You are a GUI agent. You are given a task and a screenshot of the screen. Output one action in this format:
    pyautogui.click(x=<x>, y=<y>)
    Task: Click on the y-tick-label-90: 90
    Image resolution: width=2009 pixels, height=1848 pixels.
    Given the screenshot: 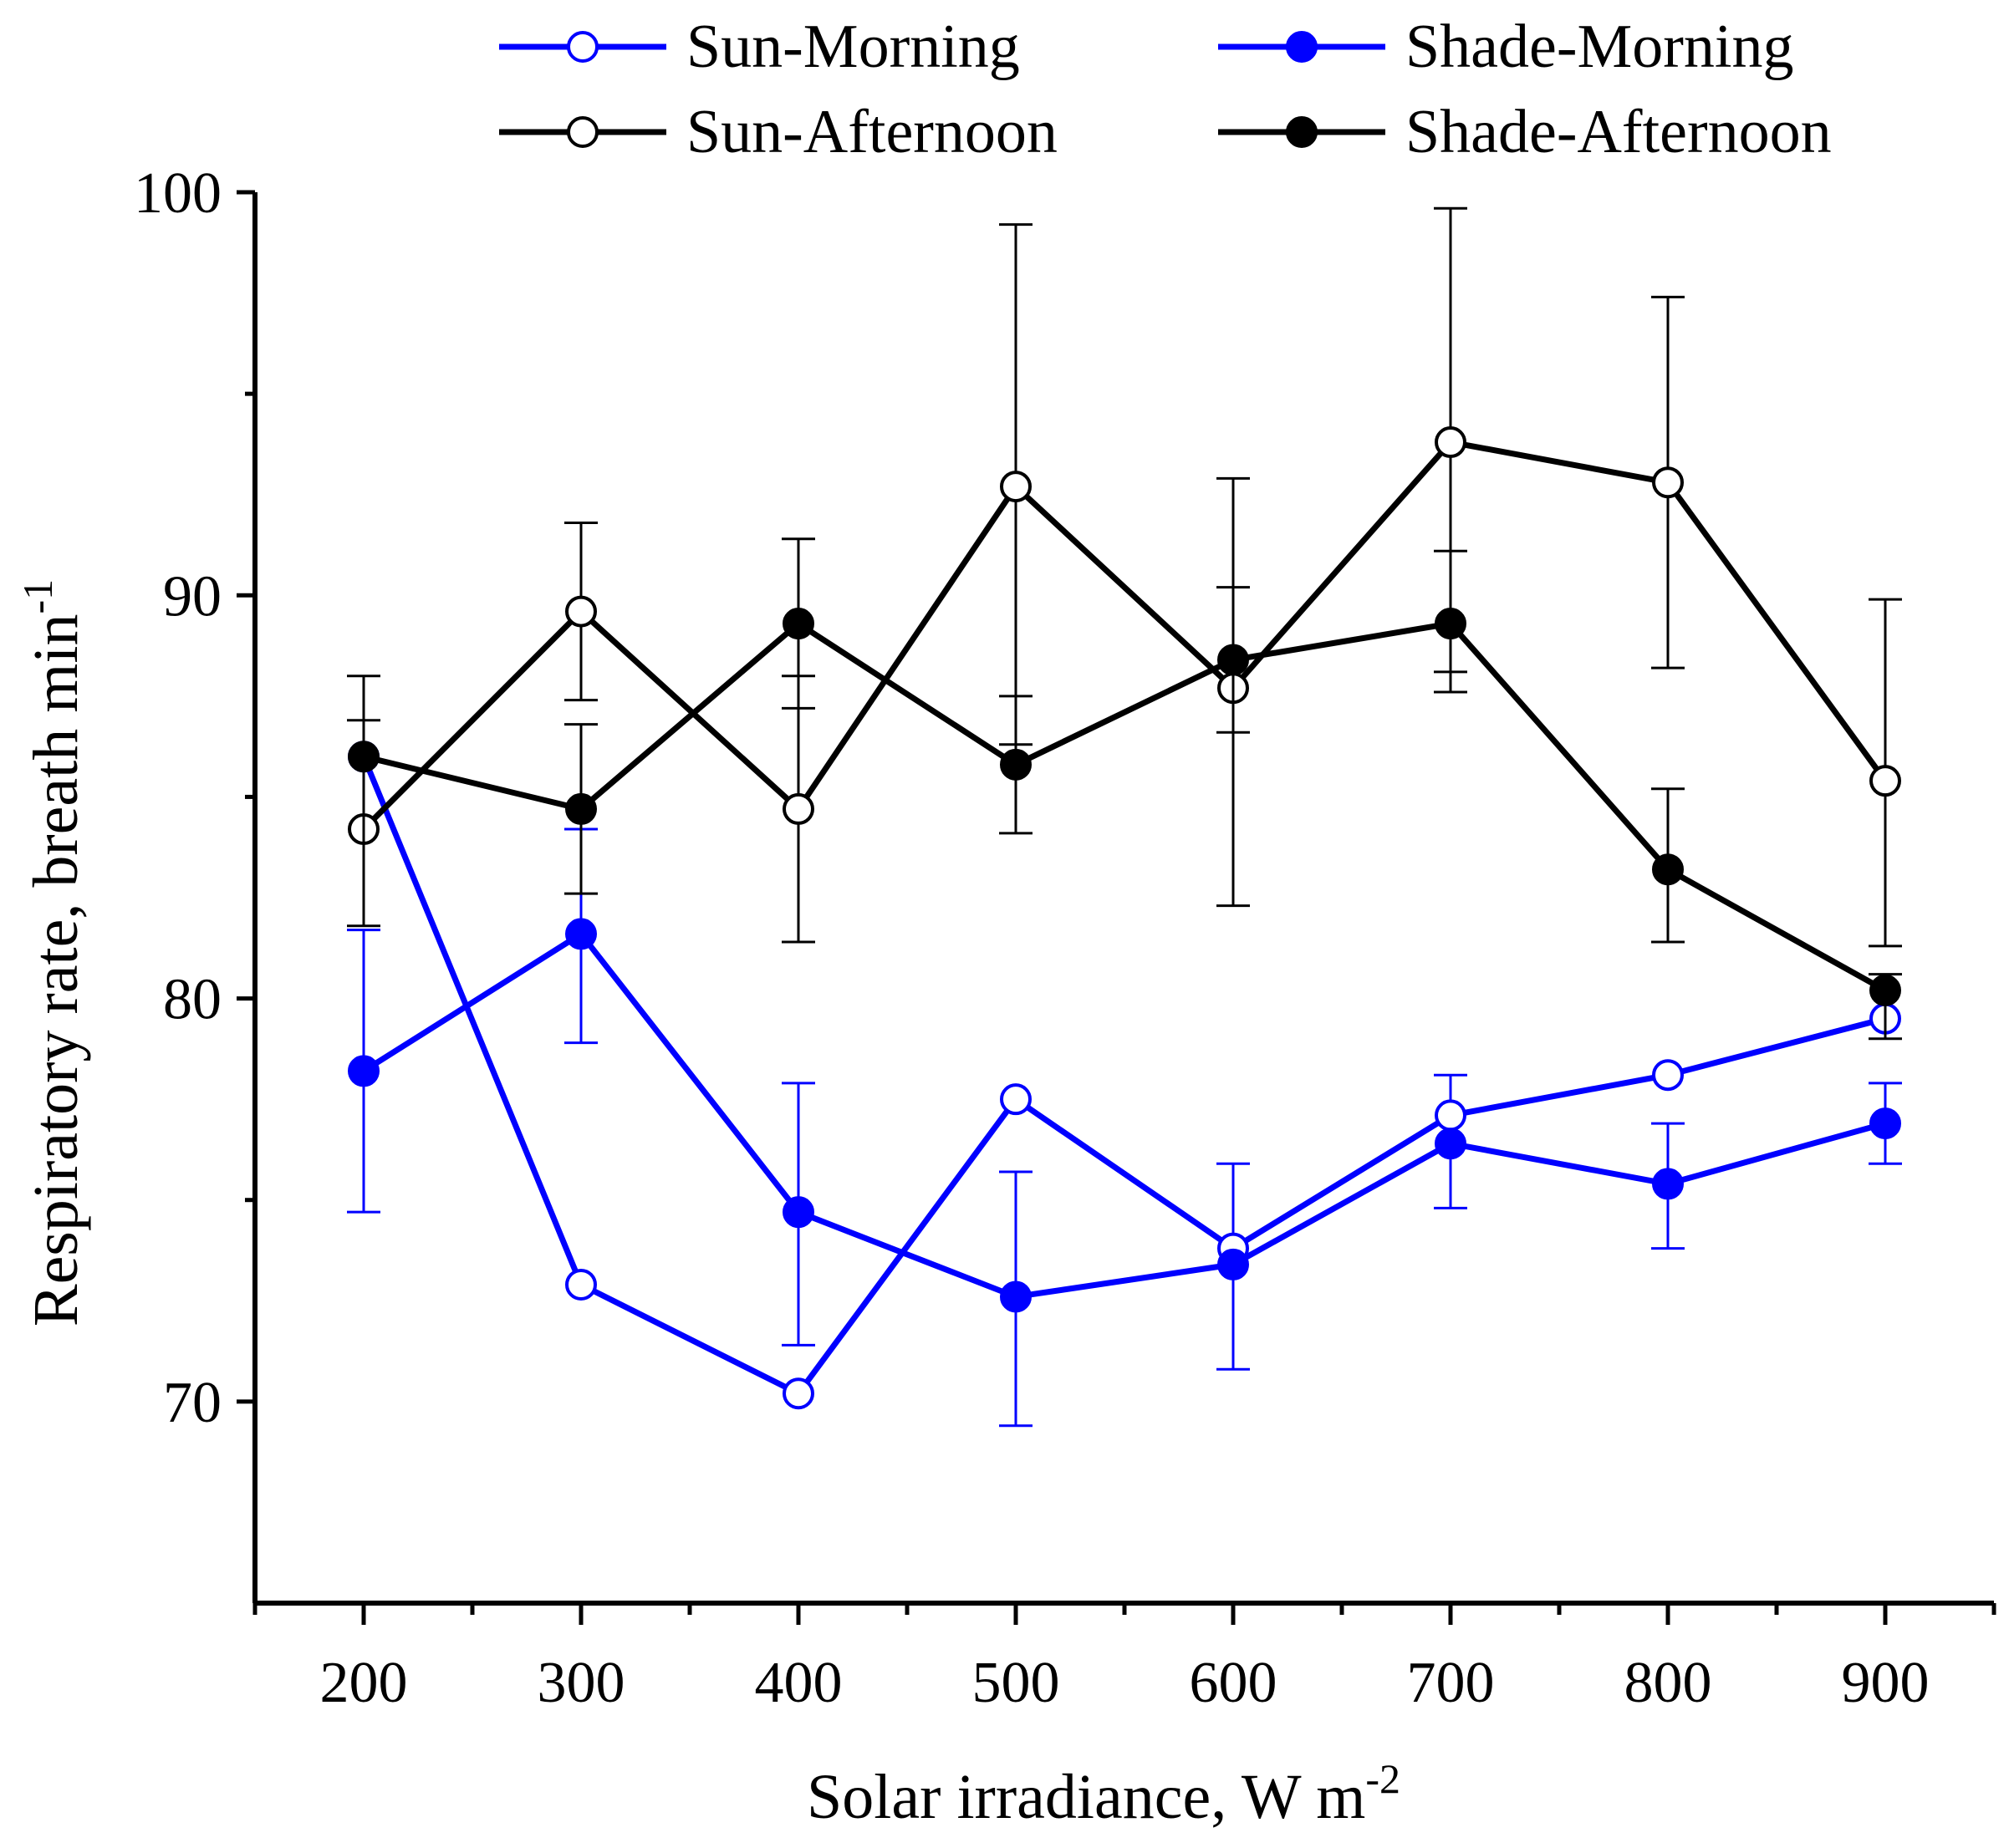 What is the action you would take?
    pyautogui.click(x=192, y=596)
    